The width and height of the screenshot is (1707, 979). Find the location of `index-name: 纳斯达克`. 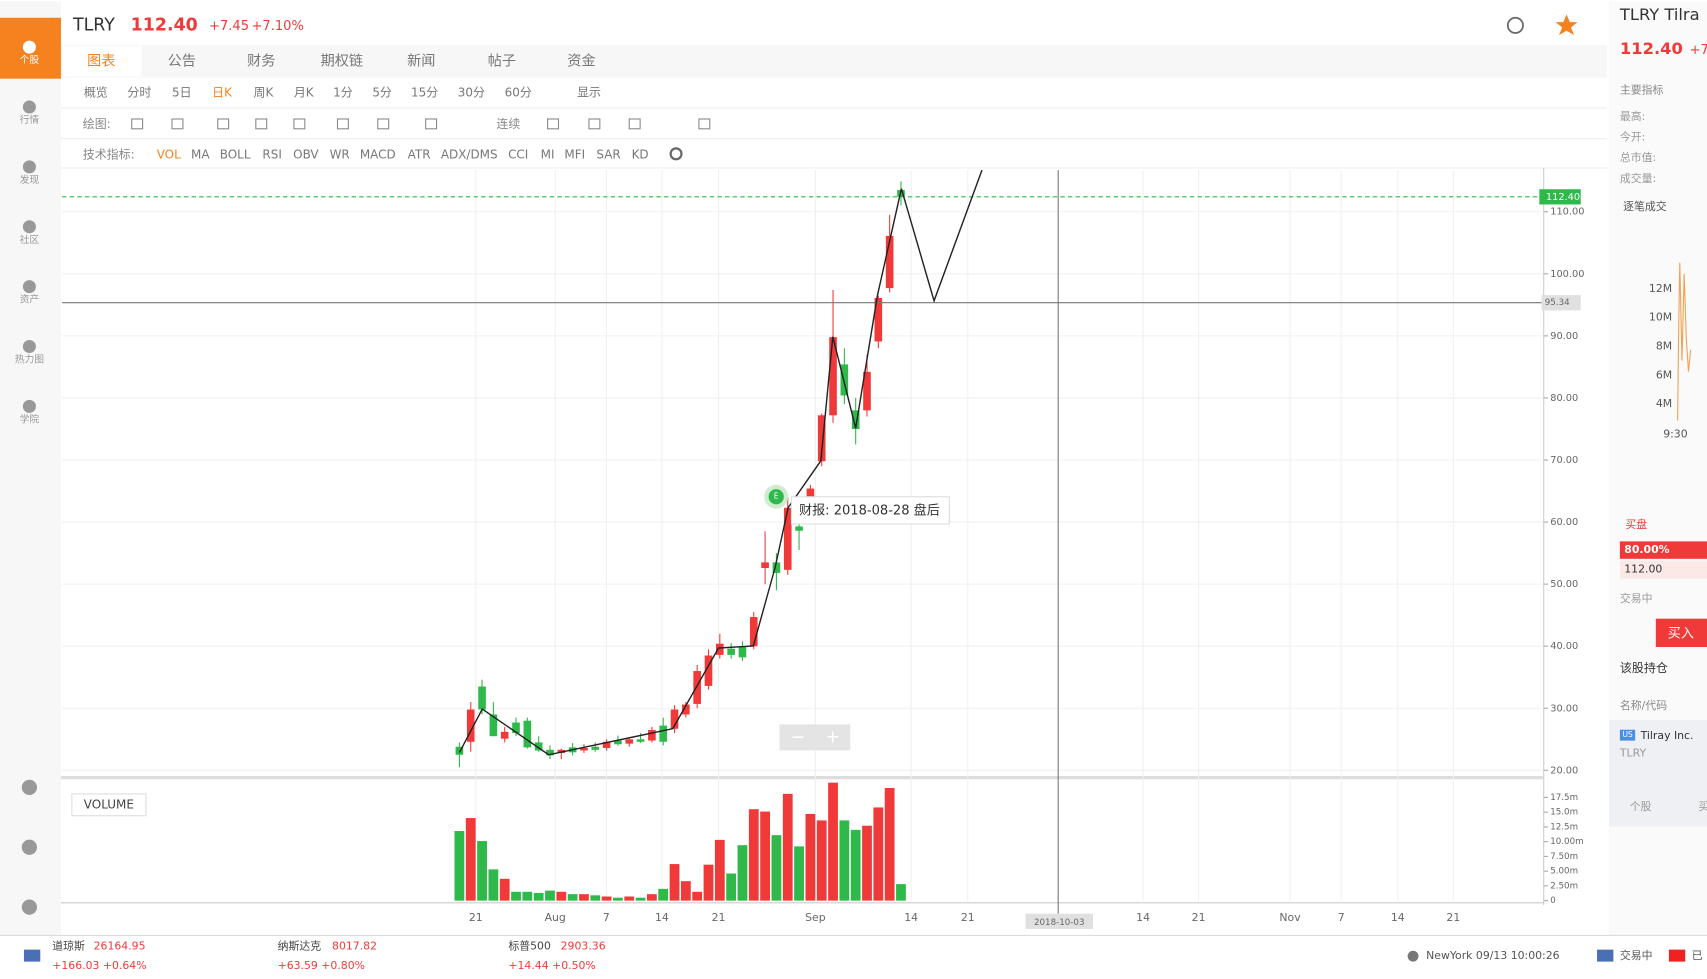

index-name: 纳斯达克 is located at coordinates (300, 945).